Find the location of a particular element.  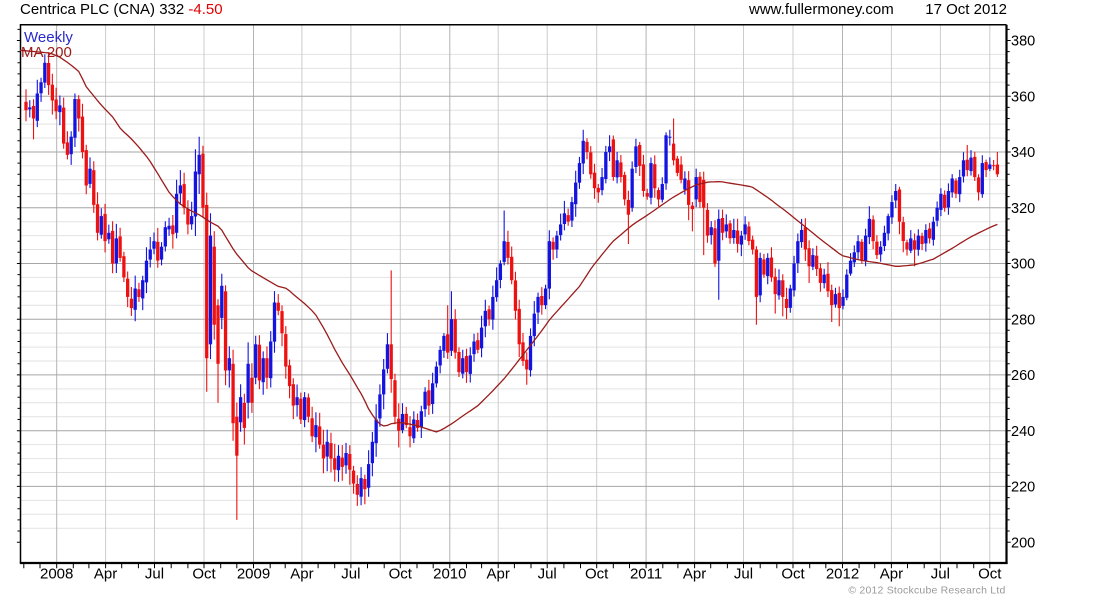

svg-text: © 2012 Stockcube Research Ltd is located at coordinates (926, 591).